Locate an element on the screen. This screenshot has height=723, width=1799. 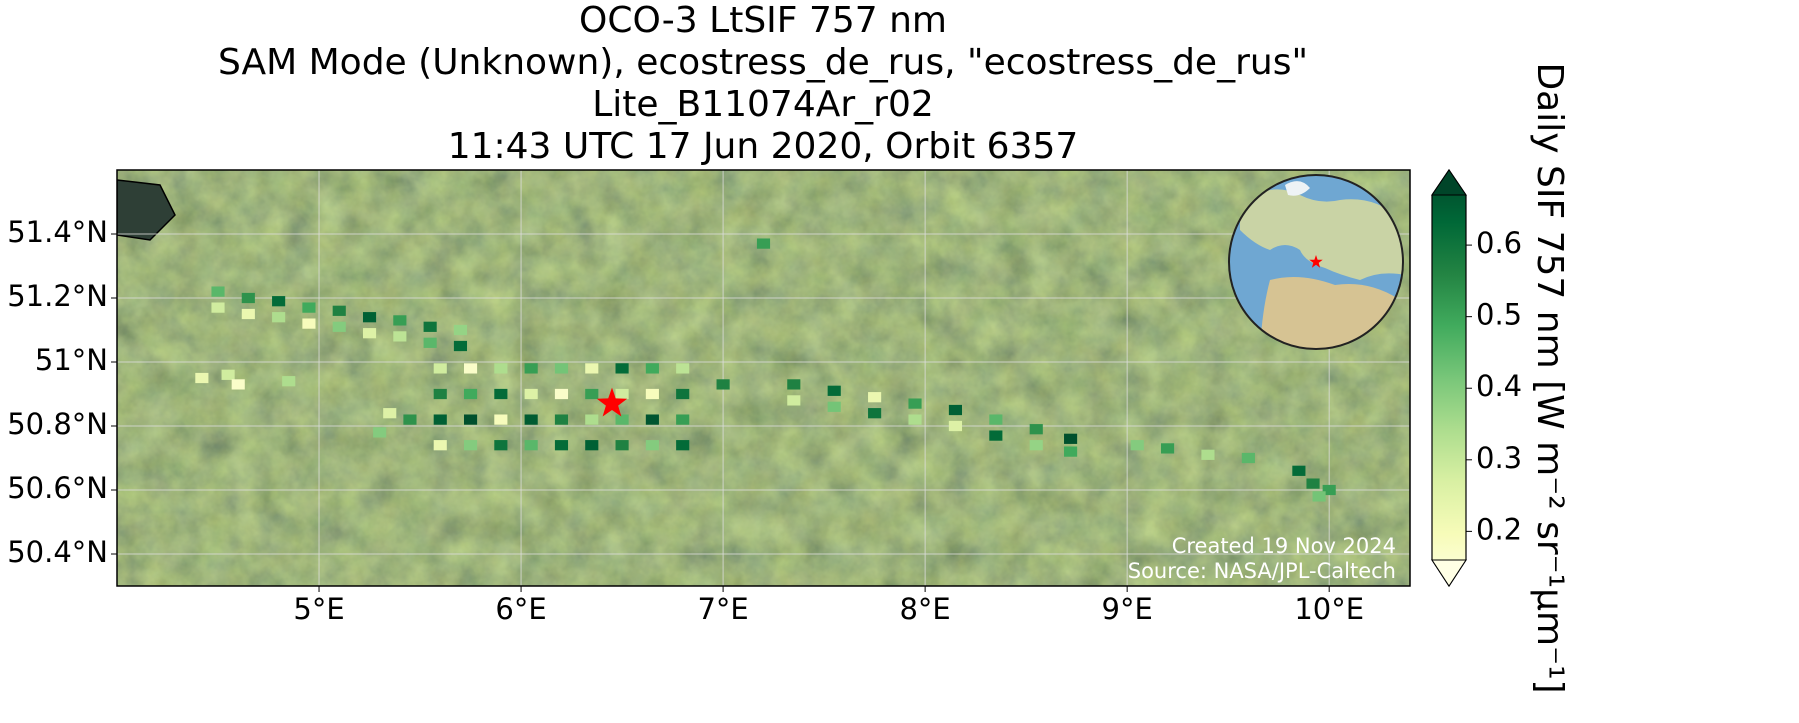
chart-title: Lite_B11074Ar_r02 is located at coordinates (763, 104).